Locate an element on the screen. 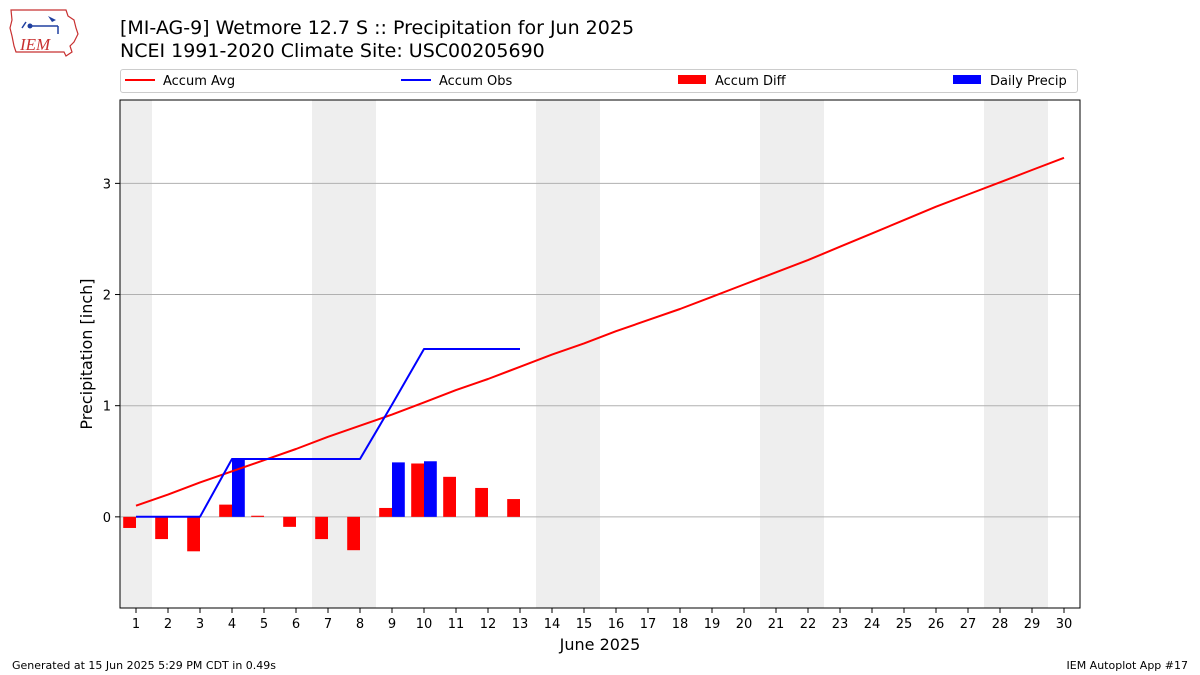 The height and width of the screenshot is (675, 1200). x-tick-label: 28 is located at coordinates (1000, 624).